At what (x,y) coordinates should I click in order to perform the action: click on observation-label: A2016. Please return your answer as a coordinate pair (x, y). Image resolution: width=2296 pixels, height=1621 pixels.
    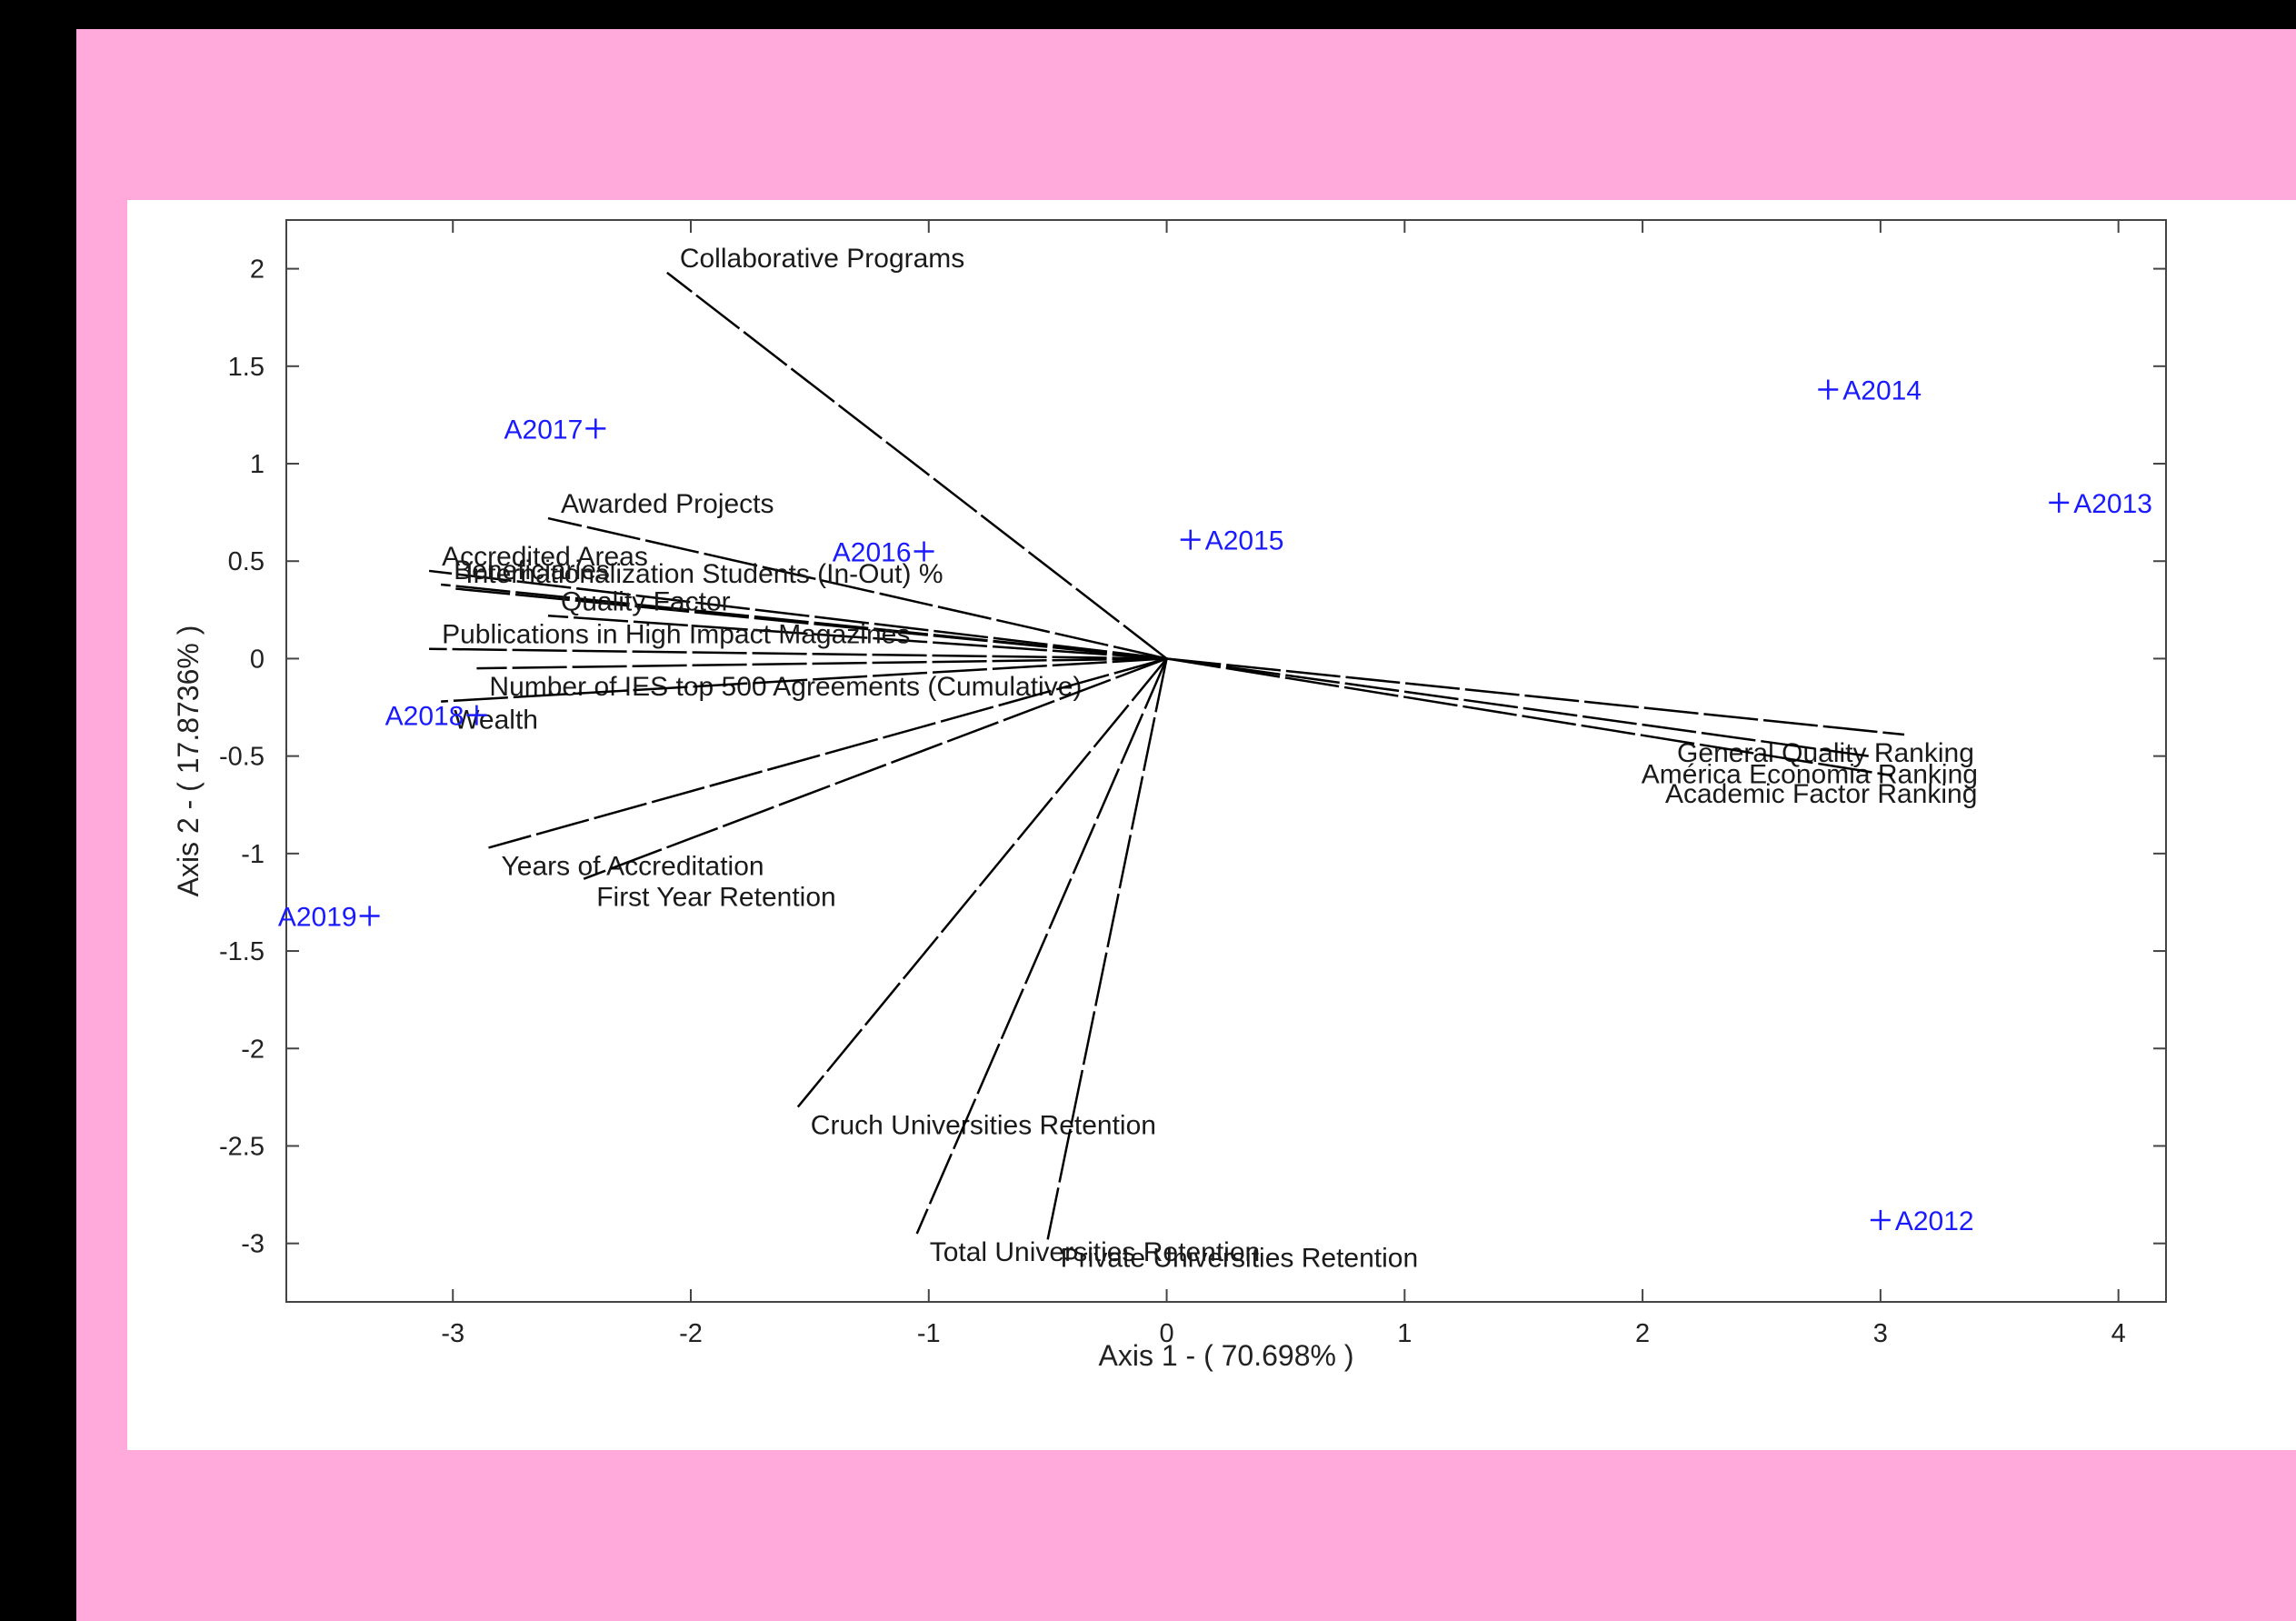
    Looking at the image, I should click on (872, 553).